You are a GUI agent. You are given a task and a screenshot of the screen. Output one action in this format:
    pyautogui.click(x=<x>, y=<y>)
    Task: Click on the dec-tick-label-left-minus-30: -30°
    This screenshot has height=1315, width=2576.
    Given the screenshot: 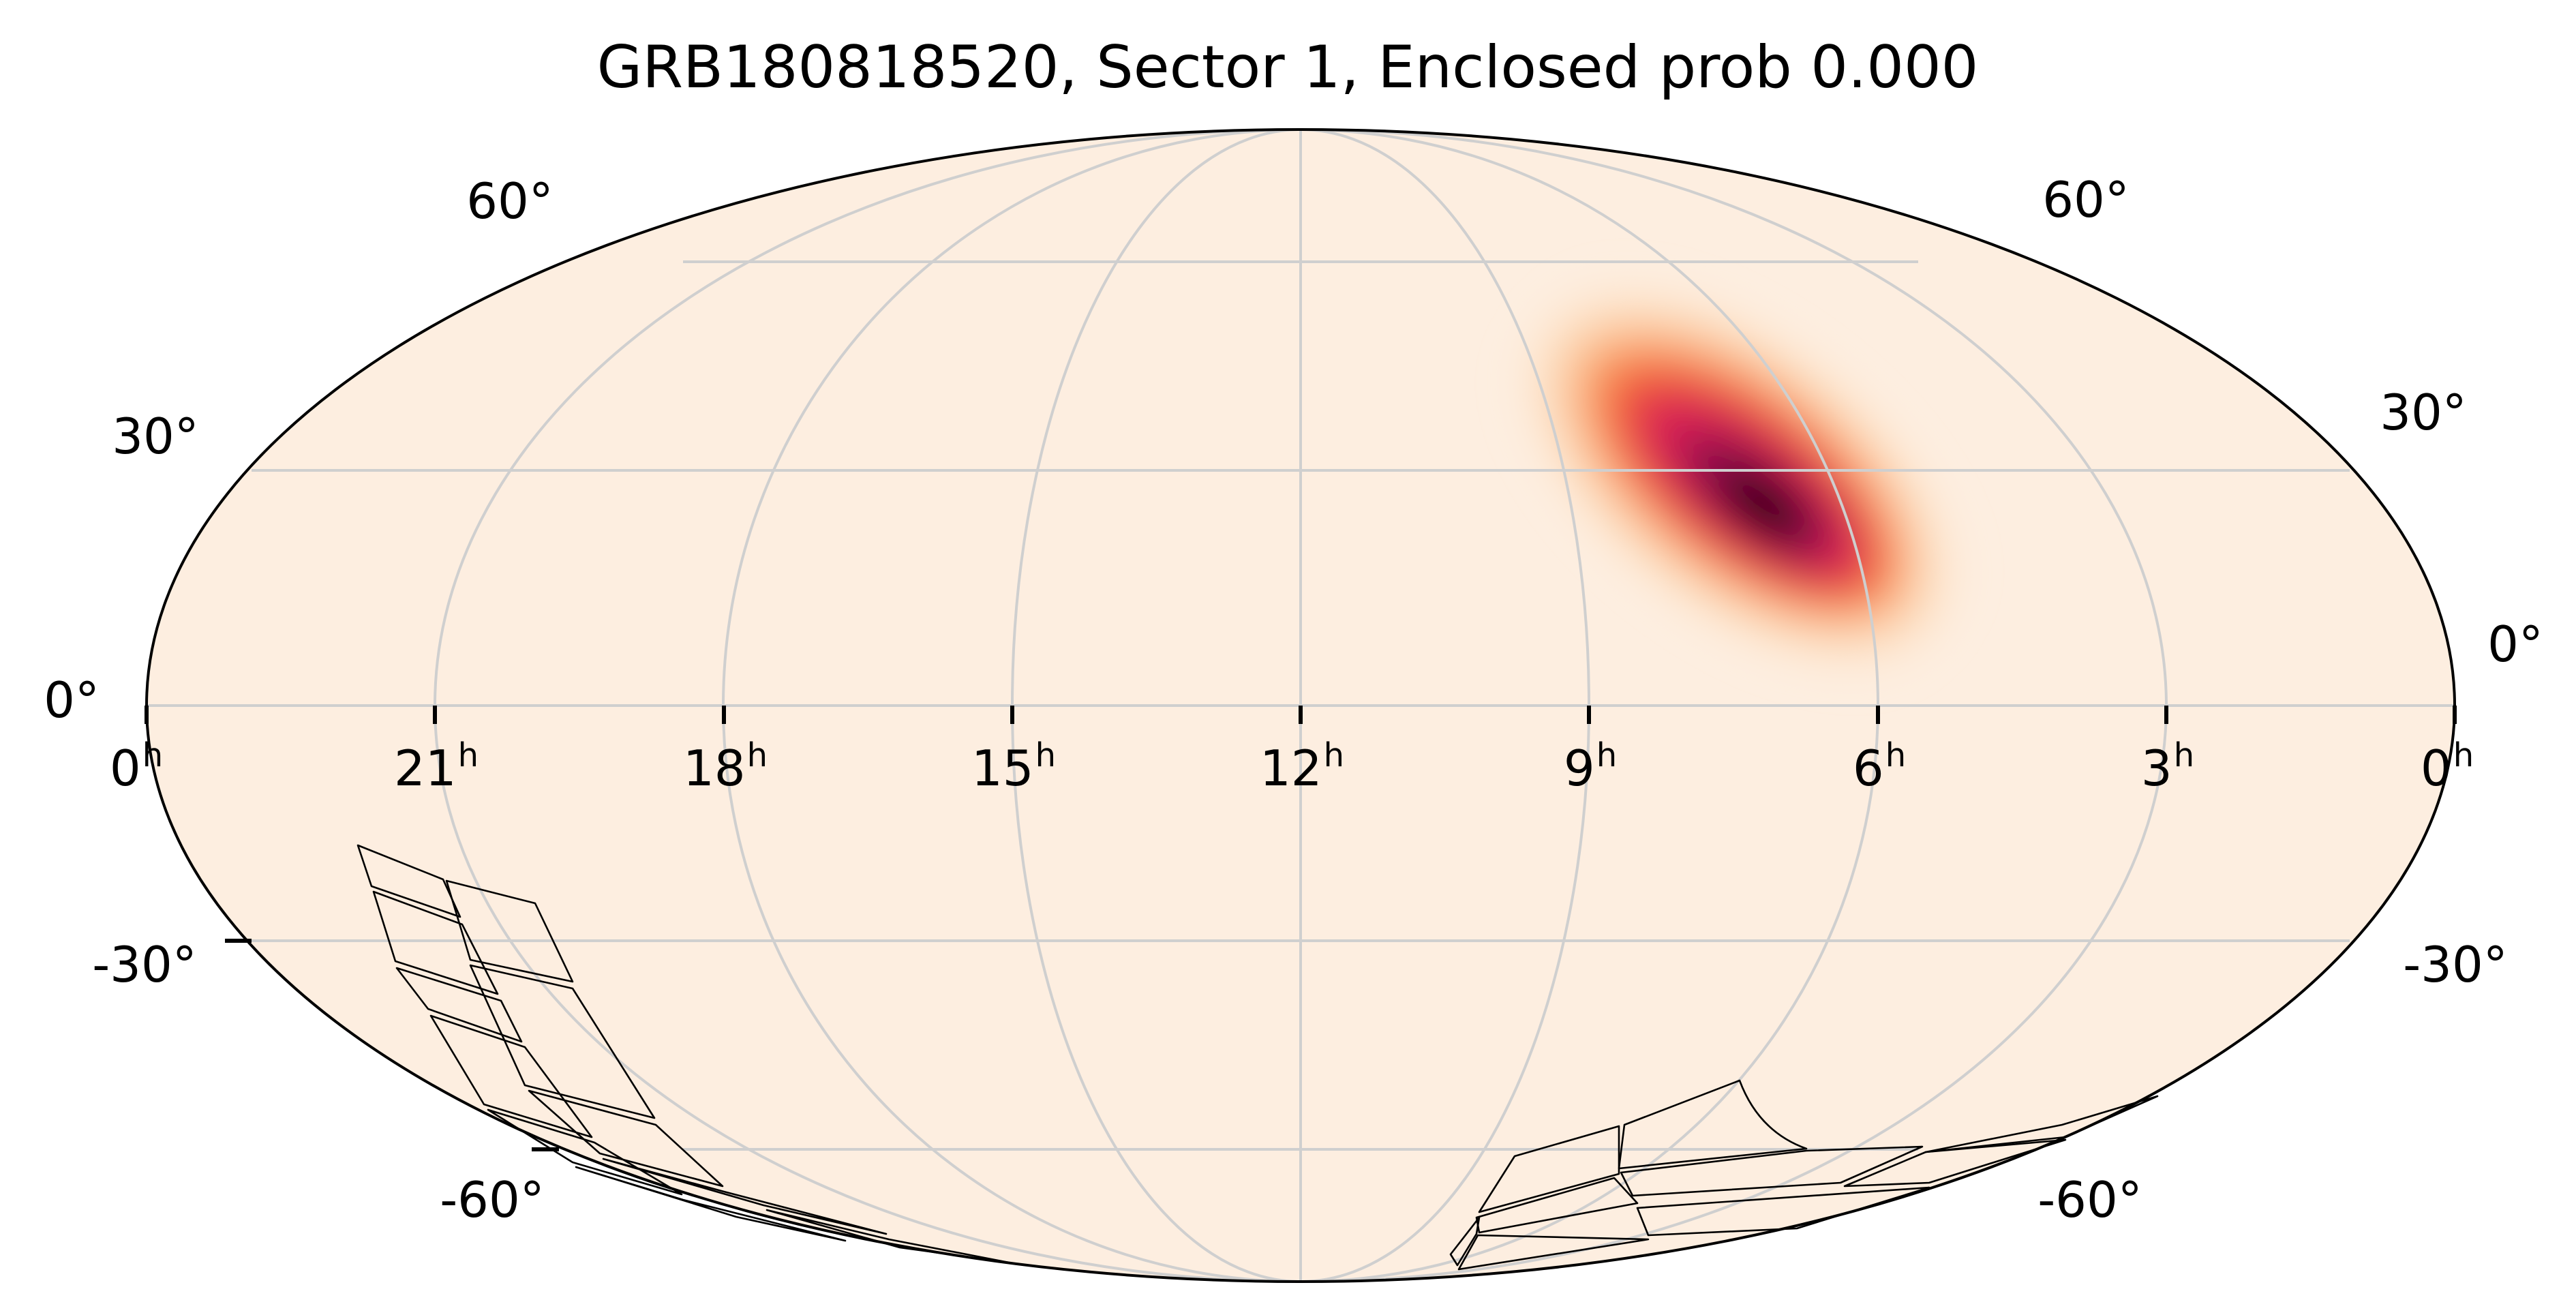 What is the action you would take?
    pyautogui.click(x=144, y=964)
    